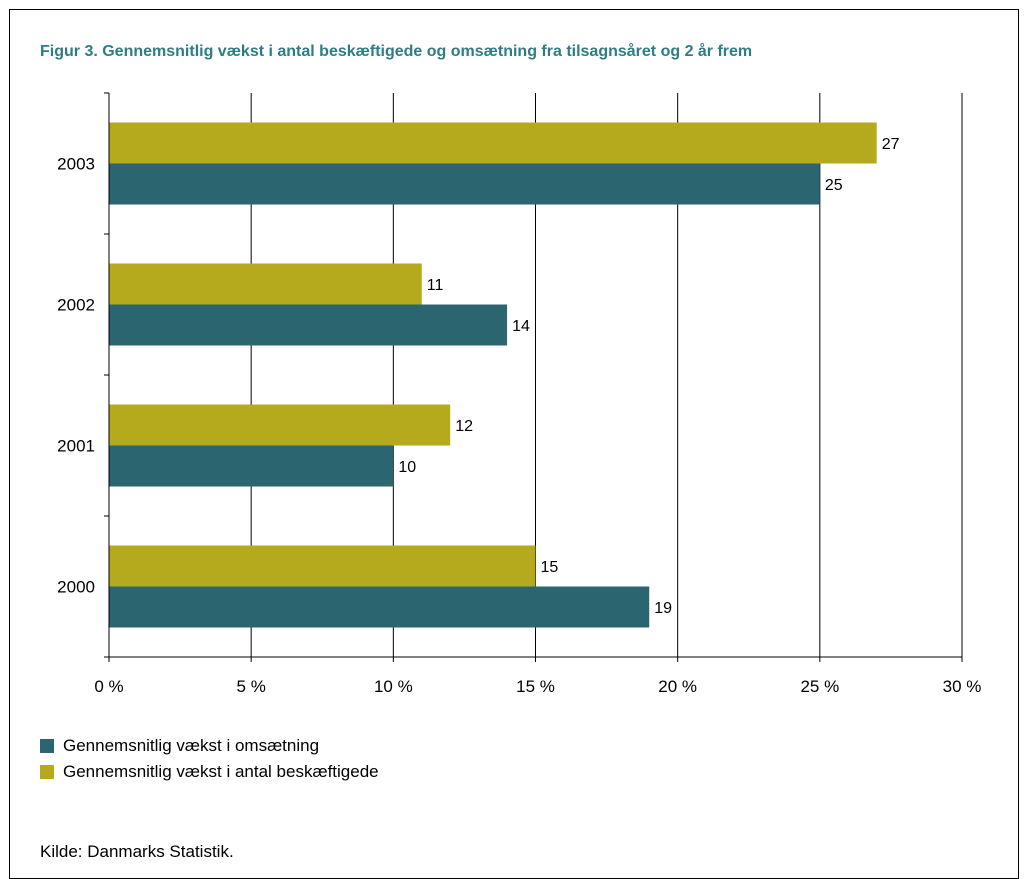 The image size is (1027, 879). Describe the element at coordinates (464, 426) in the screenshot. I see `data-label: 12` at that location.